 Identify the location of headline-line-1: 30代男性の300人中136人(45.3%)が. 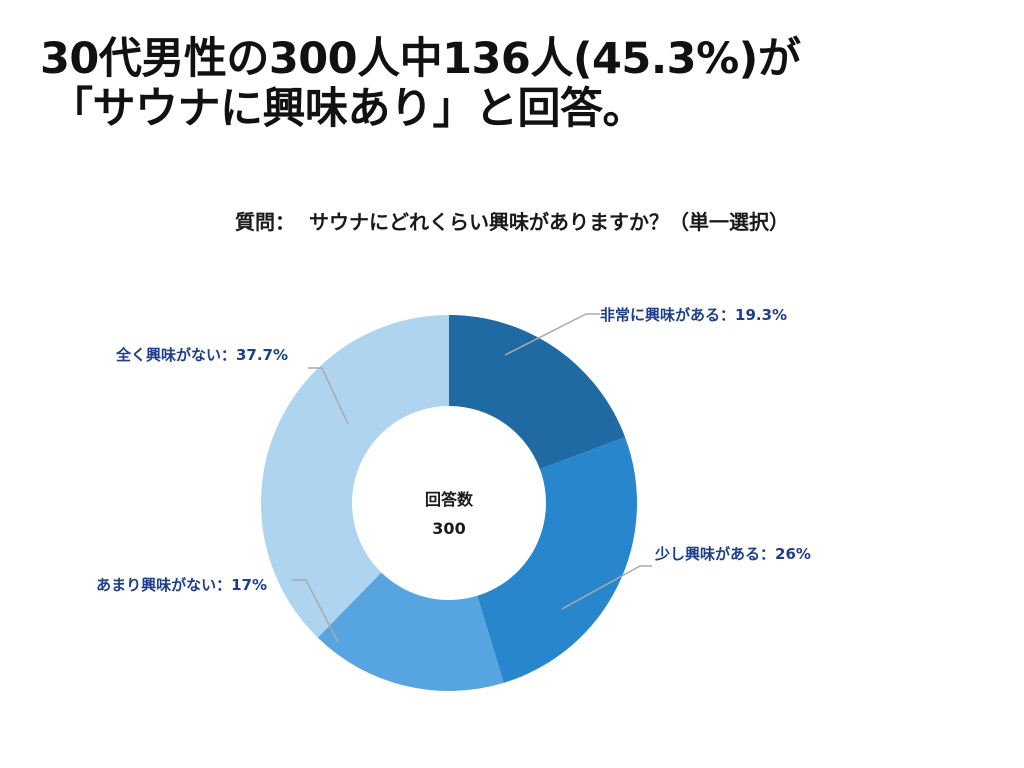
(420, 59).